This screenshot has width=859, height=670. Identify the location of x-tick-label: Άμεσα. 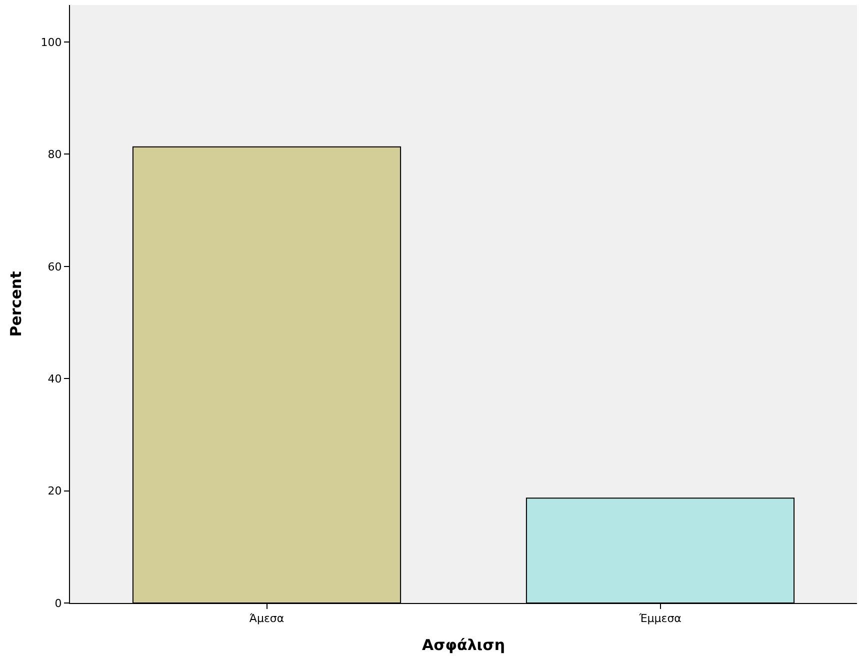
(266, 619).